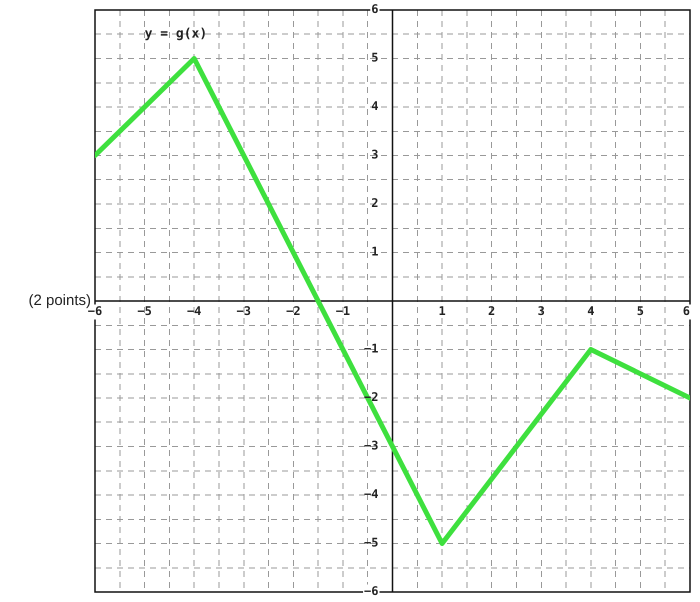 The image size is (700, 602). Describe the element at coordinates (492, 311) in the screenshot. I see `x-tick-label: 2` at that location.